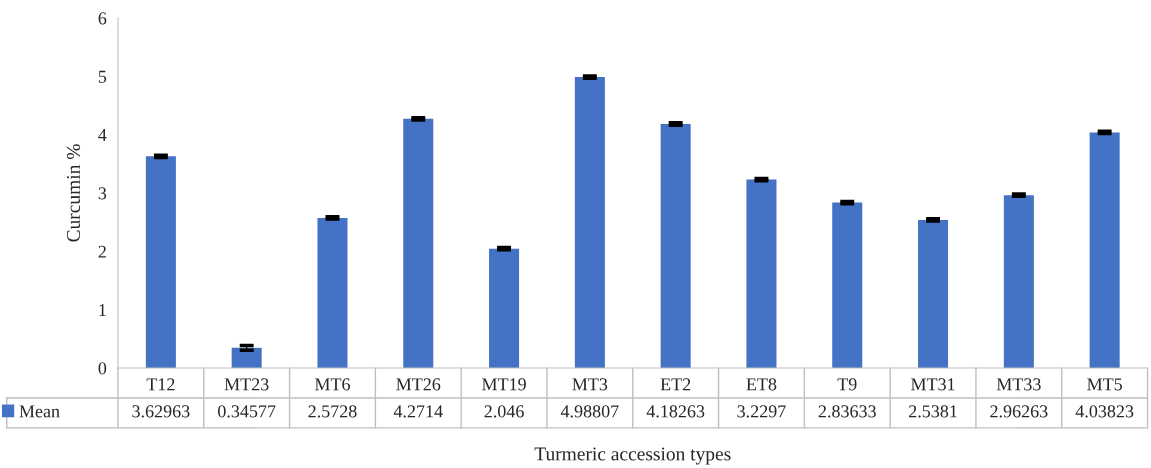 This screenshot has height=468, width=1151. Describe the element at coordinates (102, 76) in the screenshot. I see `y-tick-label: 5` at that location.